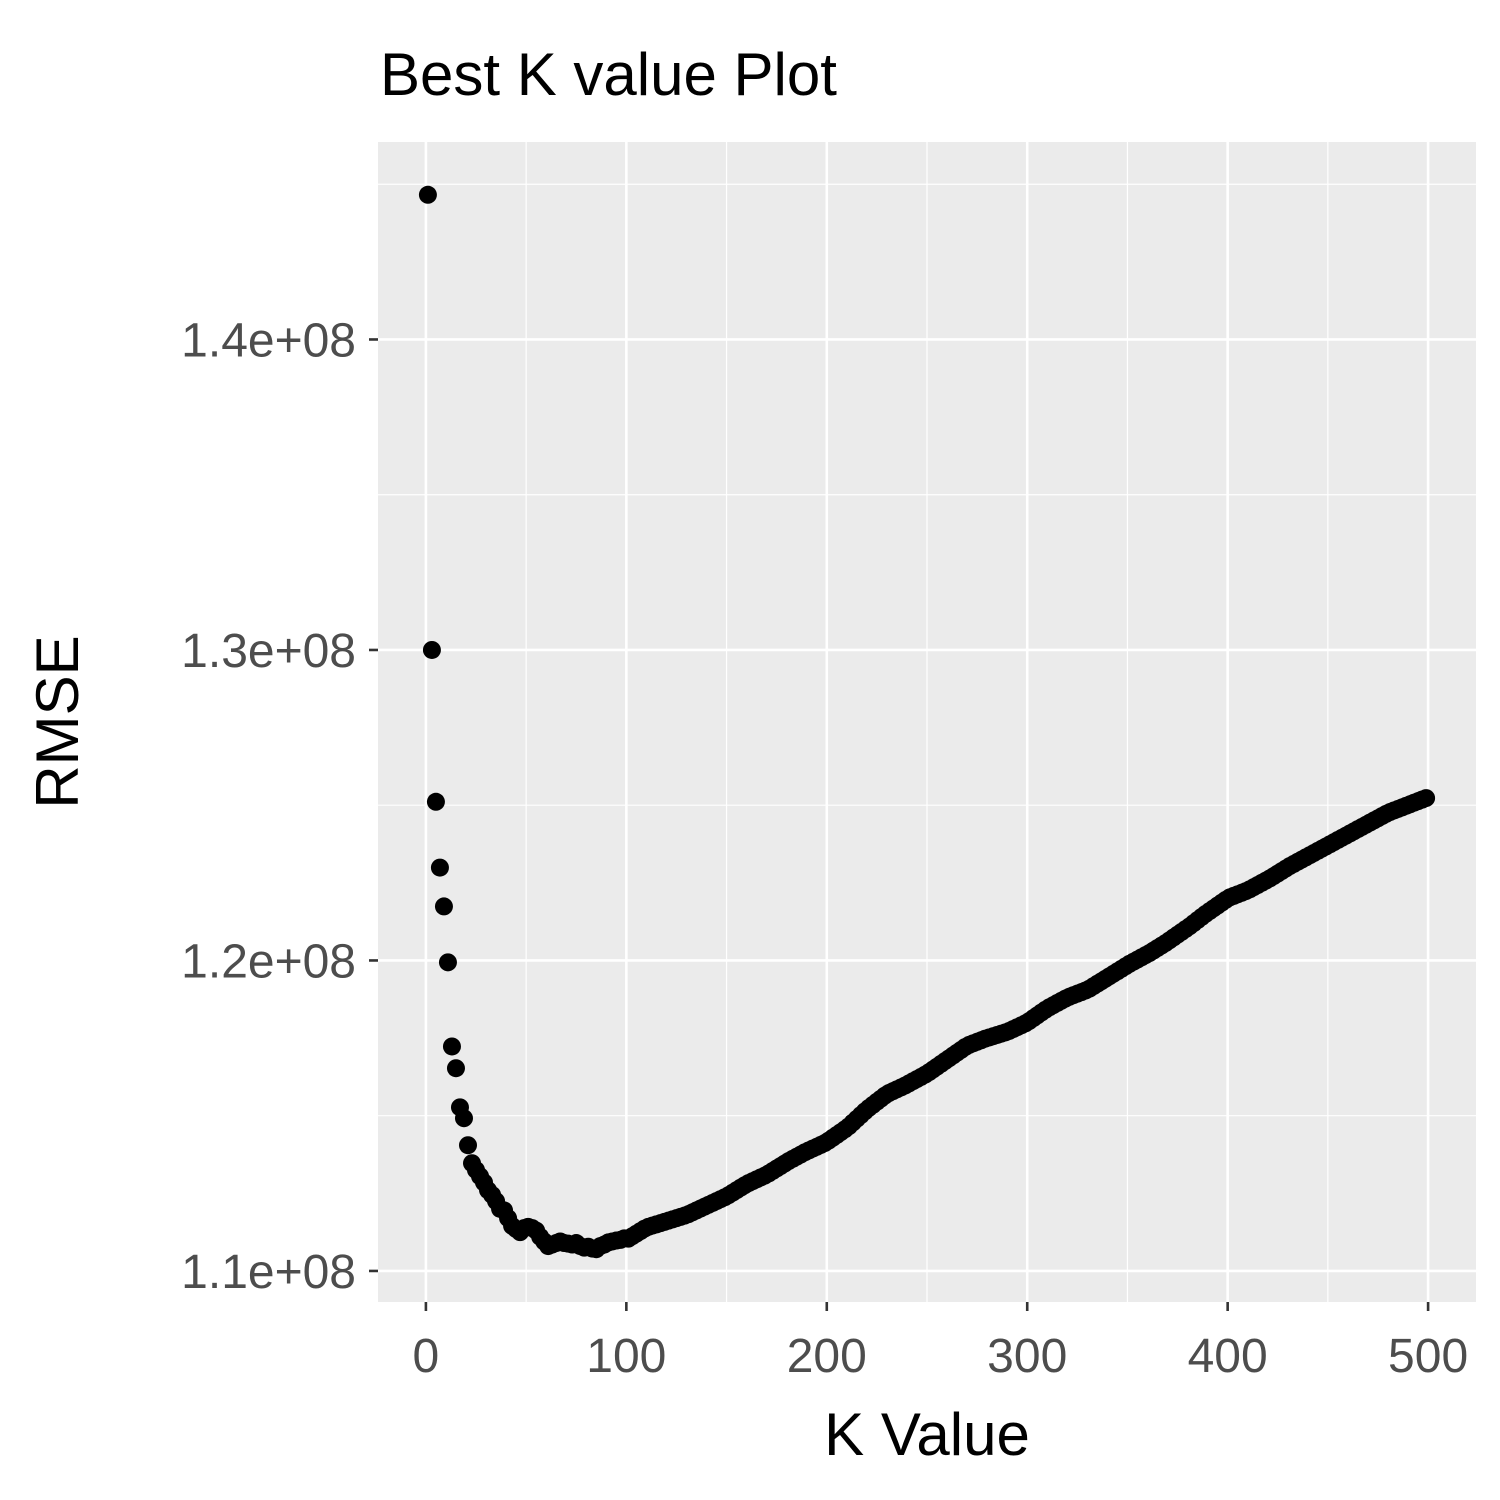  I want to click on x-tick-label: 300, so click(1027, 1356).